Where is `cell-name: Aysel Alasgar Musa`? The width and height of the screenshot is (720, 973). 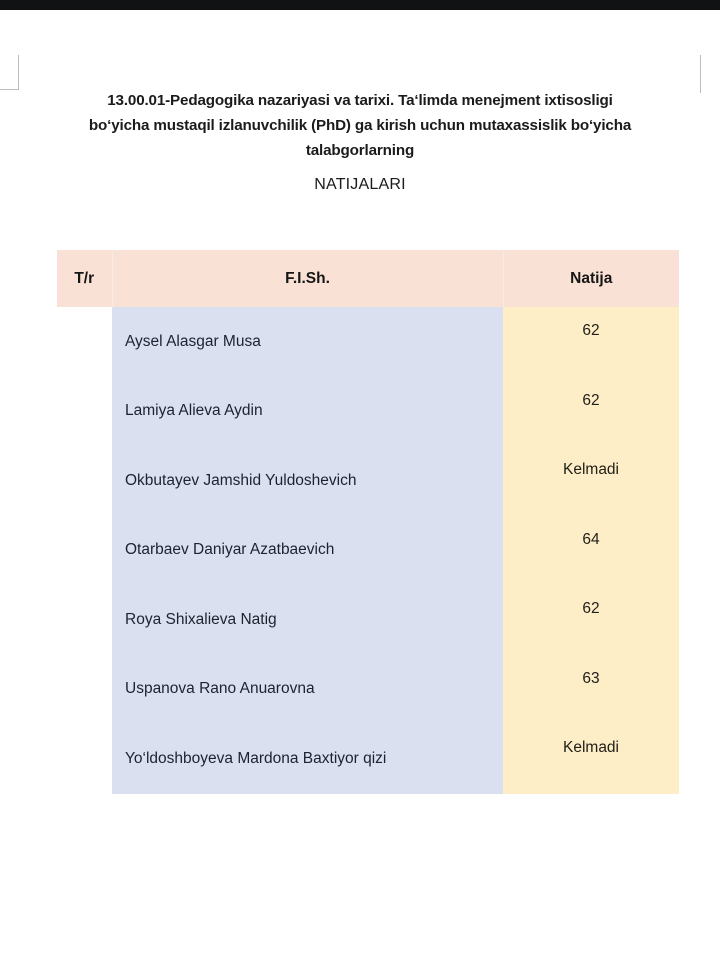 cell-name: Aysel Alasgar Musa is located at coordinates (307, 342).